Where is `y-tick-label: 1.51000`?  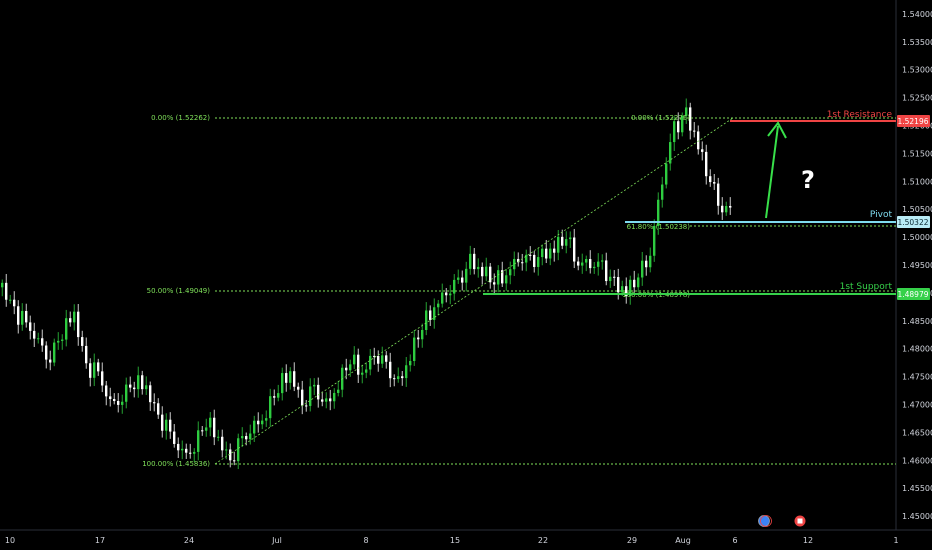
y-tick-label: 1.51000 is located at coordinates (917, 181).